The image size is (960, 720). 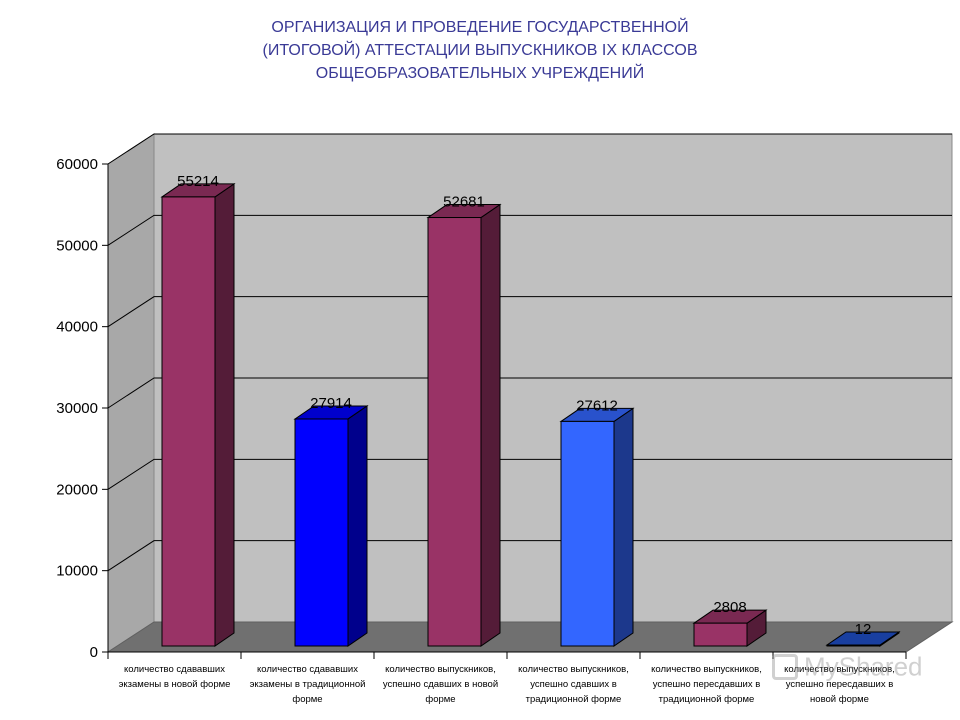 What do you see at coordinates (839, 699) in the screenshot?
I see `x-tick-label-line: новой форме` at bounding box center [839, 699].